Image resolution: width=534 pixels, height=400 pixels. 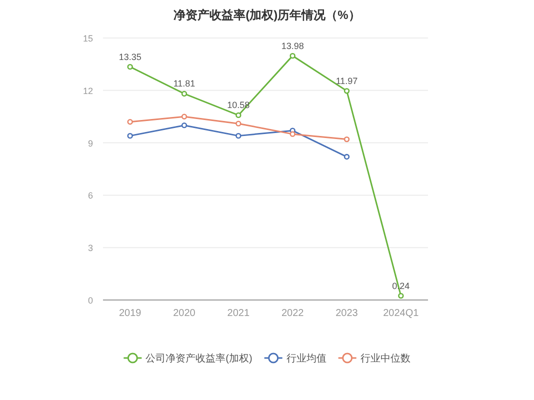 What do you see at coordinates (90, 143) in the screenshot?
I see `y-tick-label: 9` at bounding box center [90, 143].